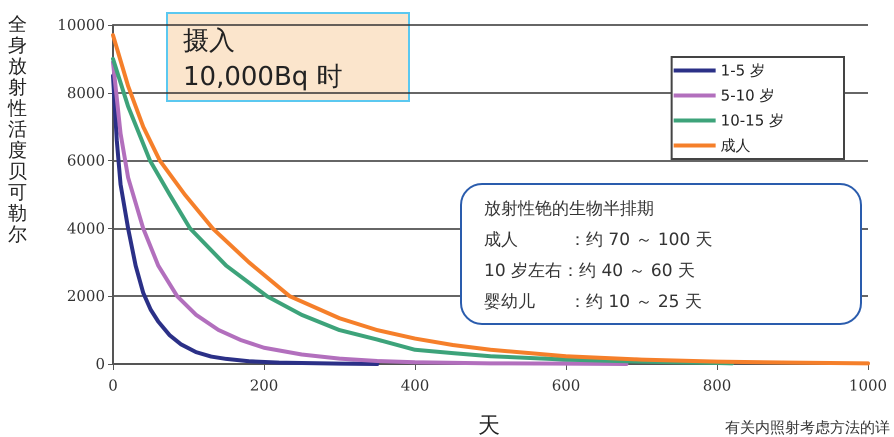 The image size is (894, 437). What do you see at coordinates (85, 228) in the screenshot?
I see `y-tick-label: 4000` at bounding box center [85, 228].